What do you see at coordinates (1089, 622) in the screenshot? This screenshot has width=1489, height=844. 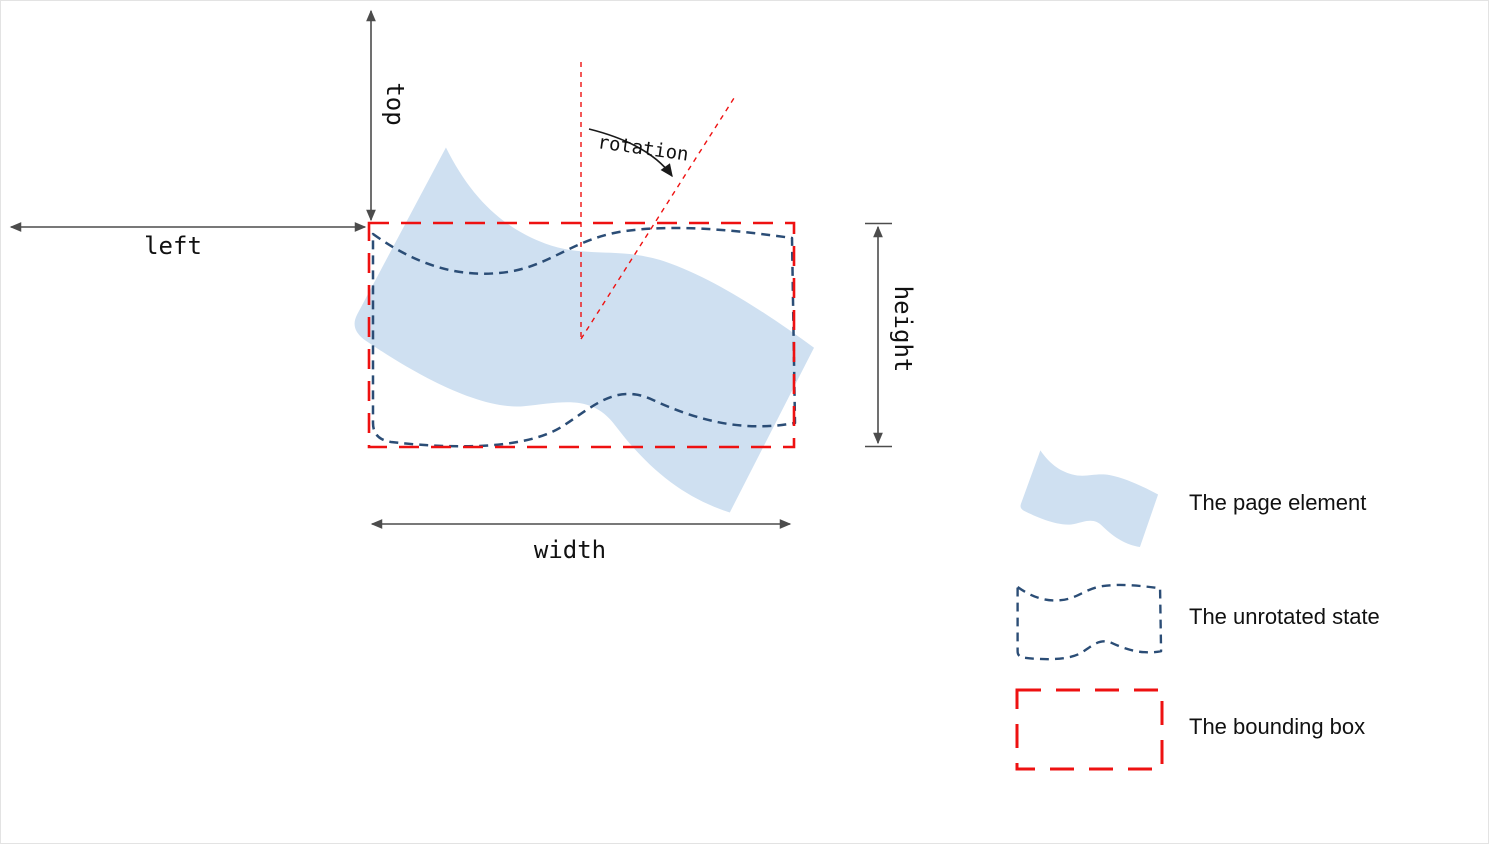 I see `legend-unrotated-swatch` at bounding box center [1089, 622].